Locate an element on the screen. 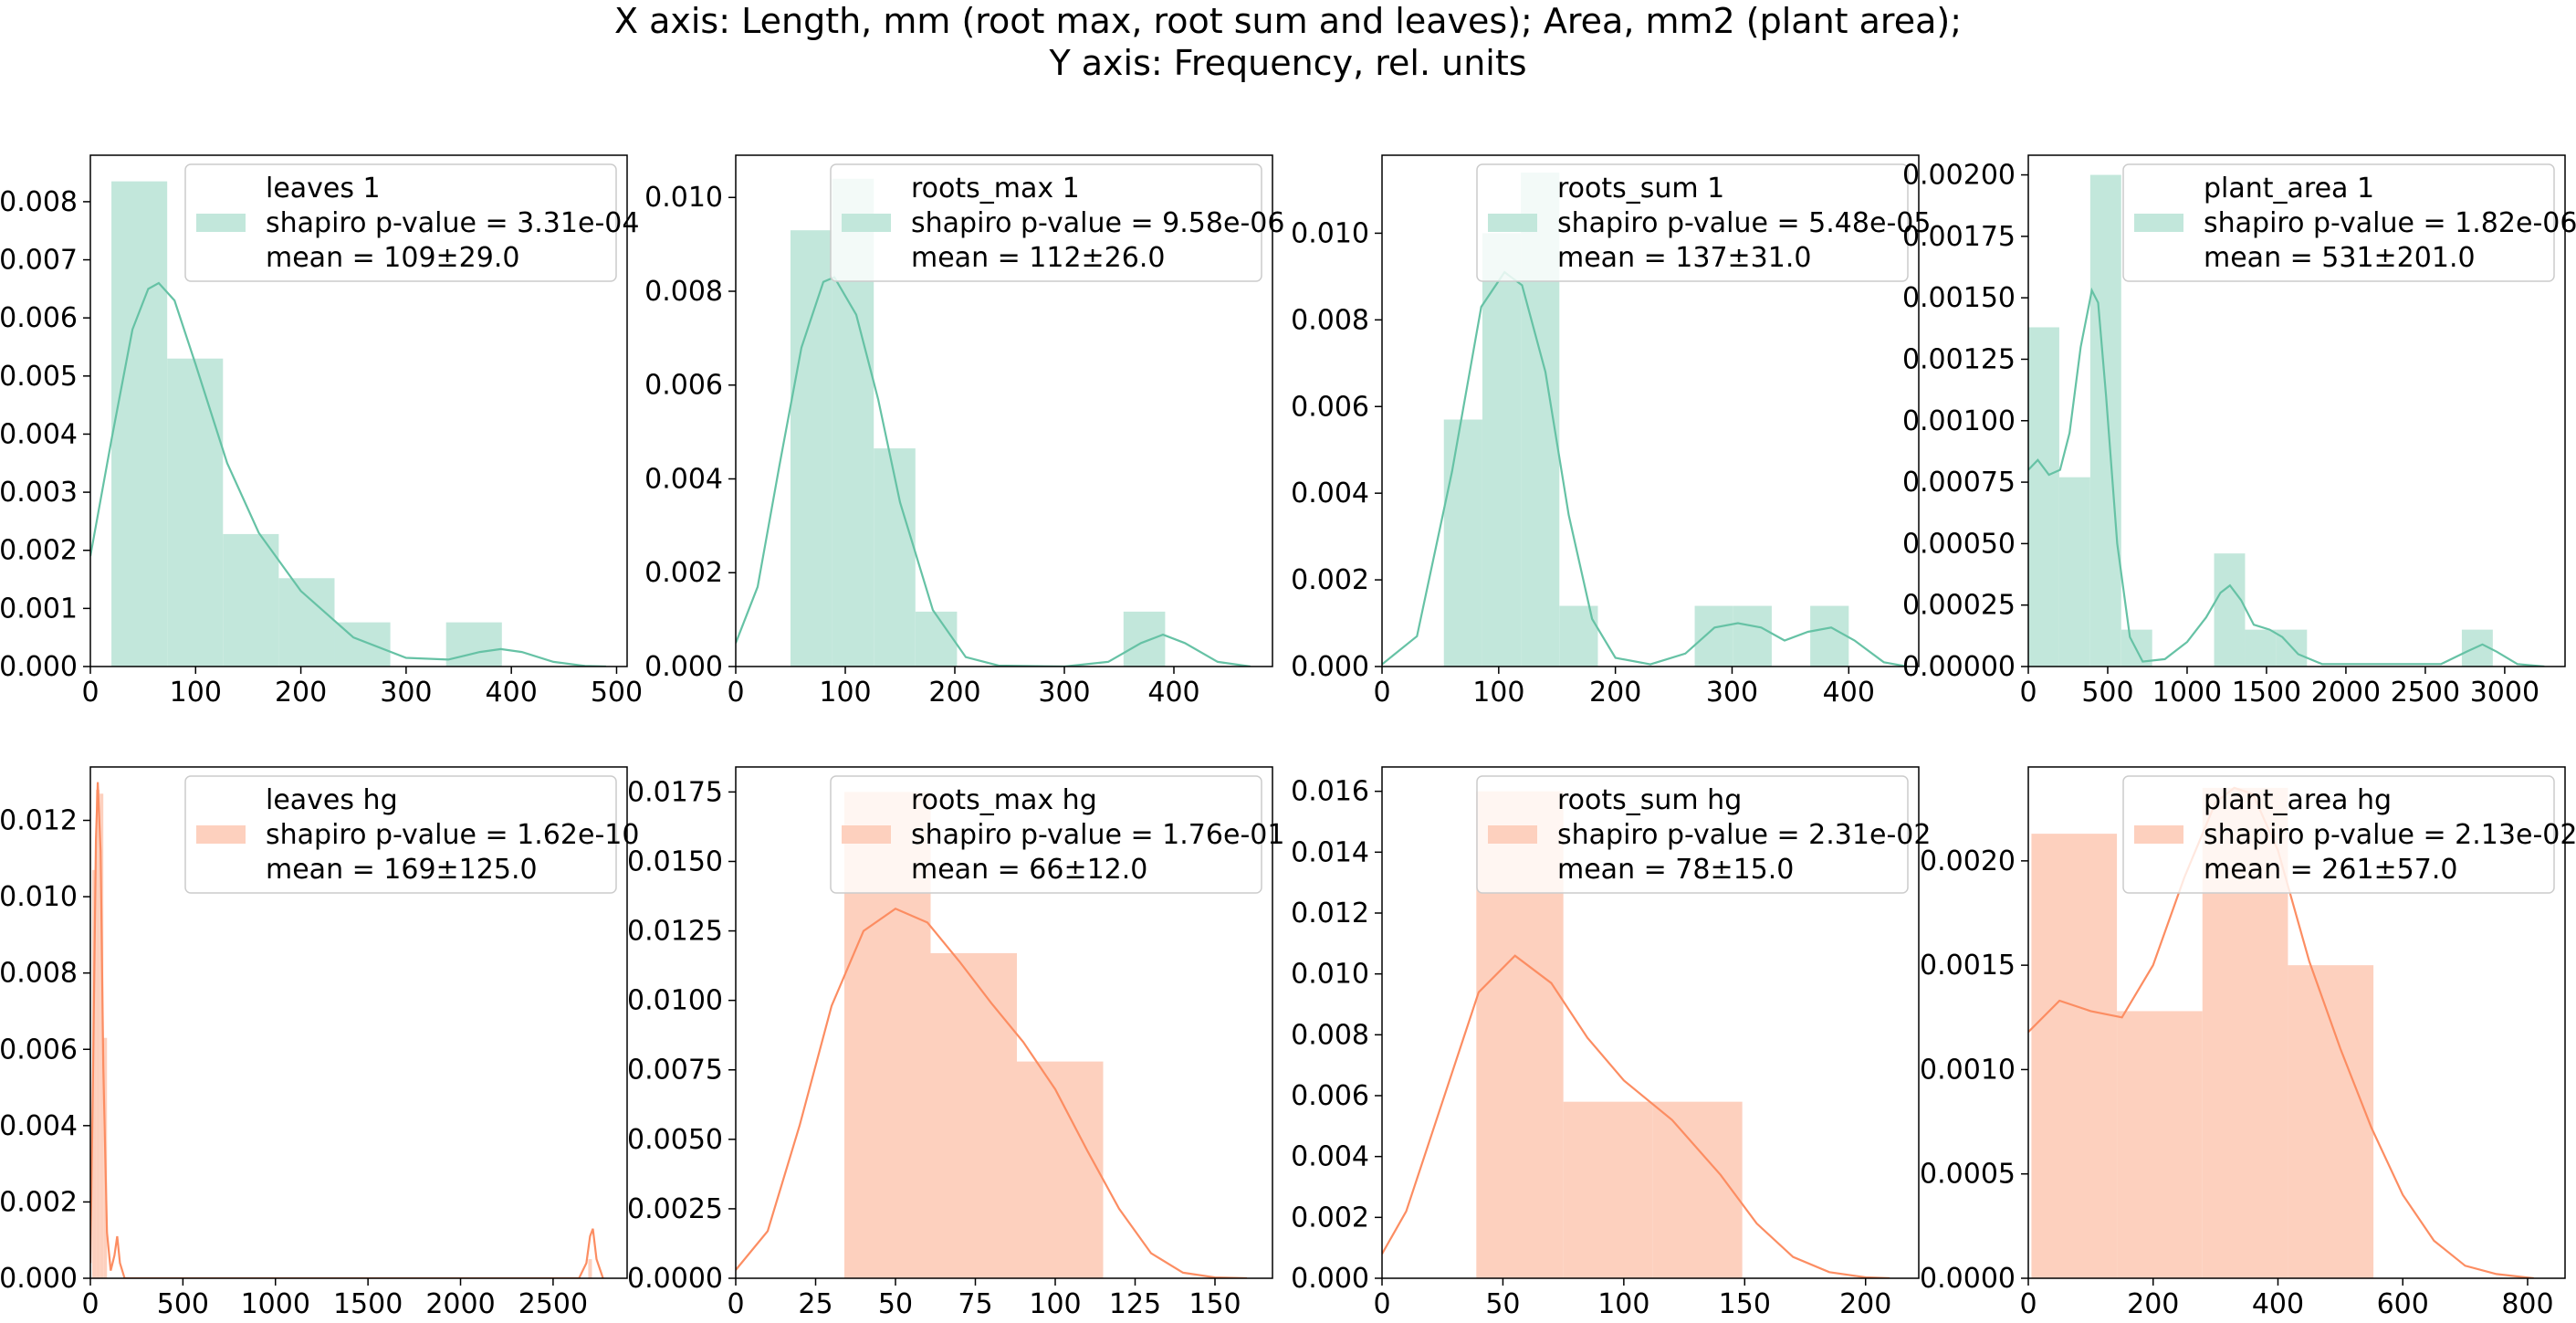  legend-line: shapiro p-value = 9.58e-06 is located at coordinates (1098, 223).